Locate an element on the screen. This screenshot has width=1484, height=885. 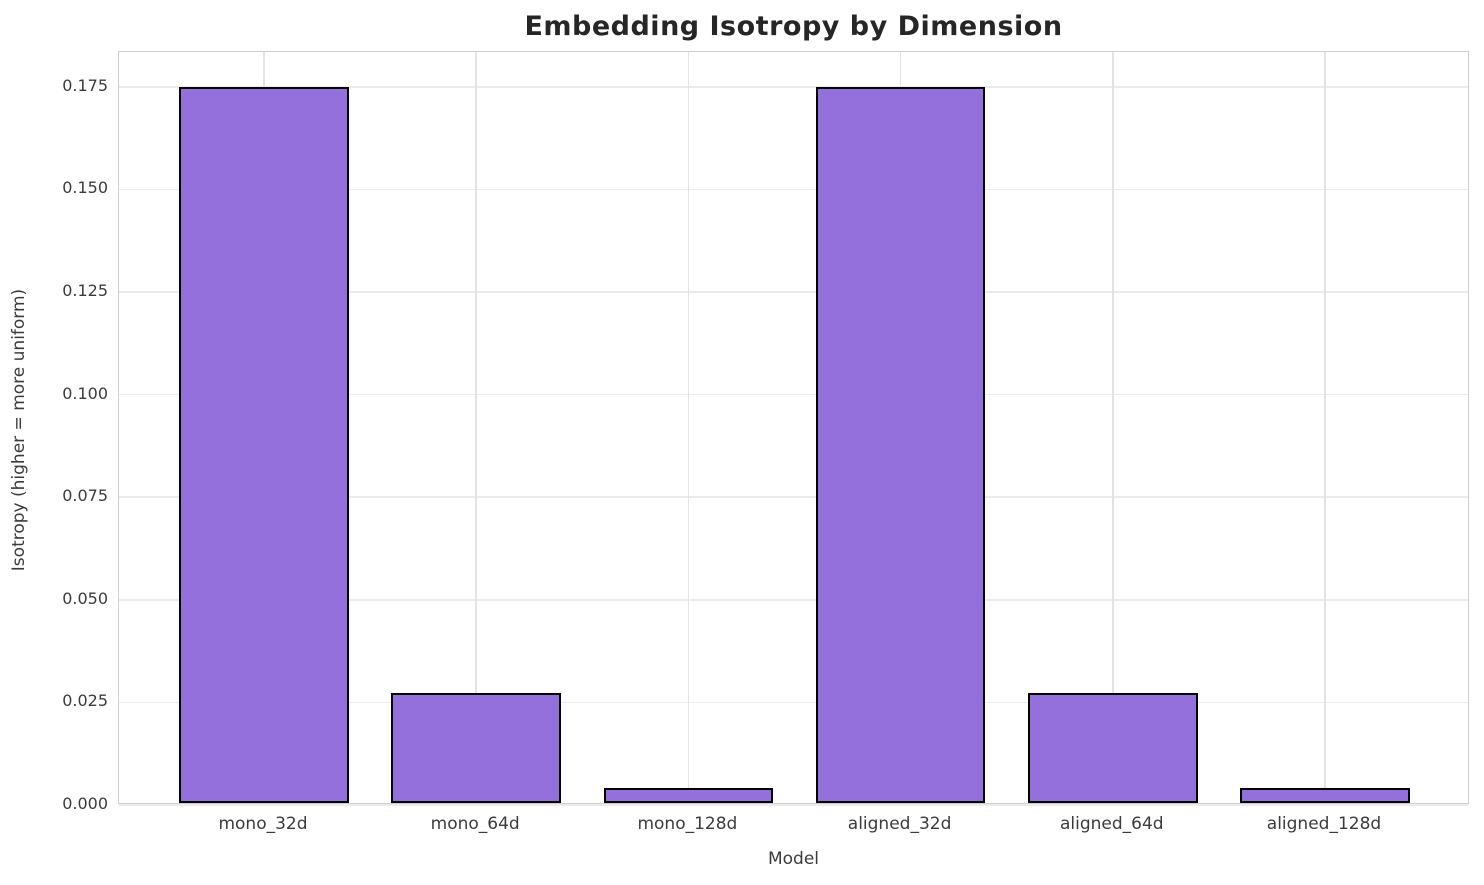
y-tick-label: 0.050 is located at coordinates (85, 598).